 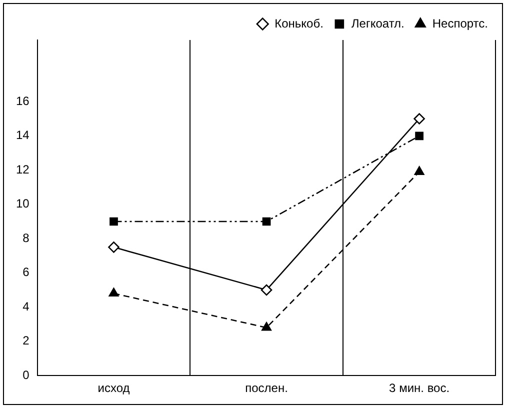 What do you see at coordinates (299, 23) in the screenshot?
I see `legend-label: Конькоб.` at bounding box center [299, 23].